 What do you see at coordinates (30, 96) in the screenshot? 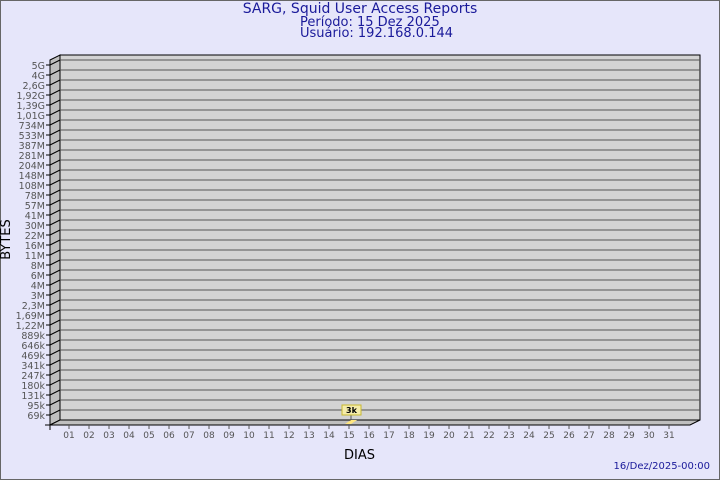
I see `y-tick-label: 1,92G` at bounding box center [30, 96].